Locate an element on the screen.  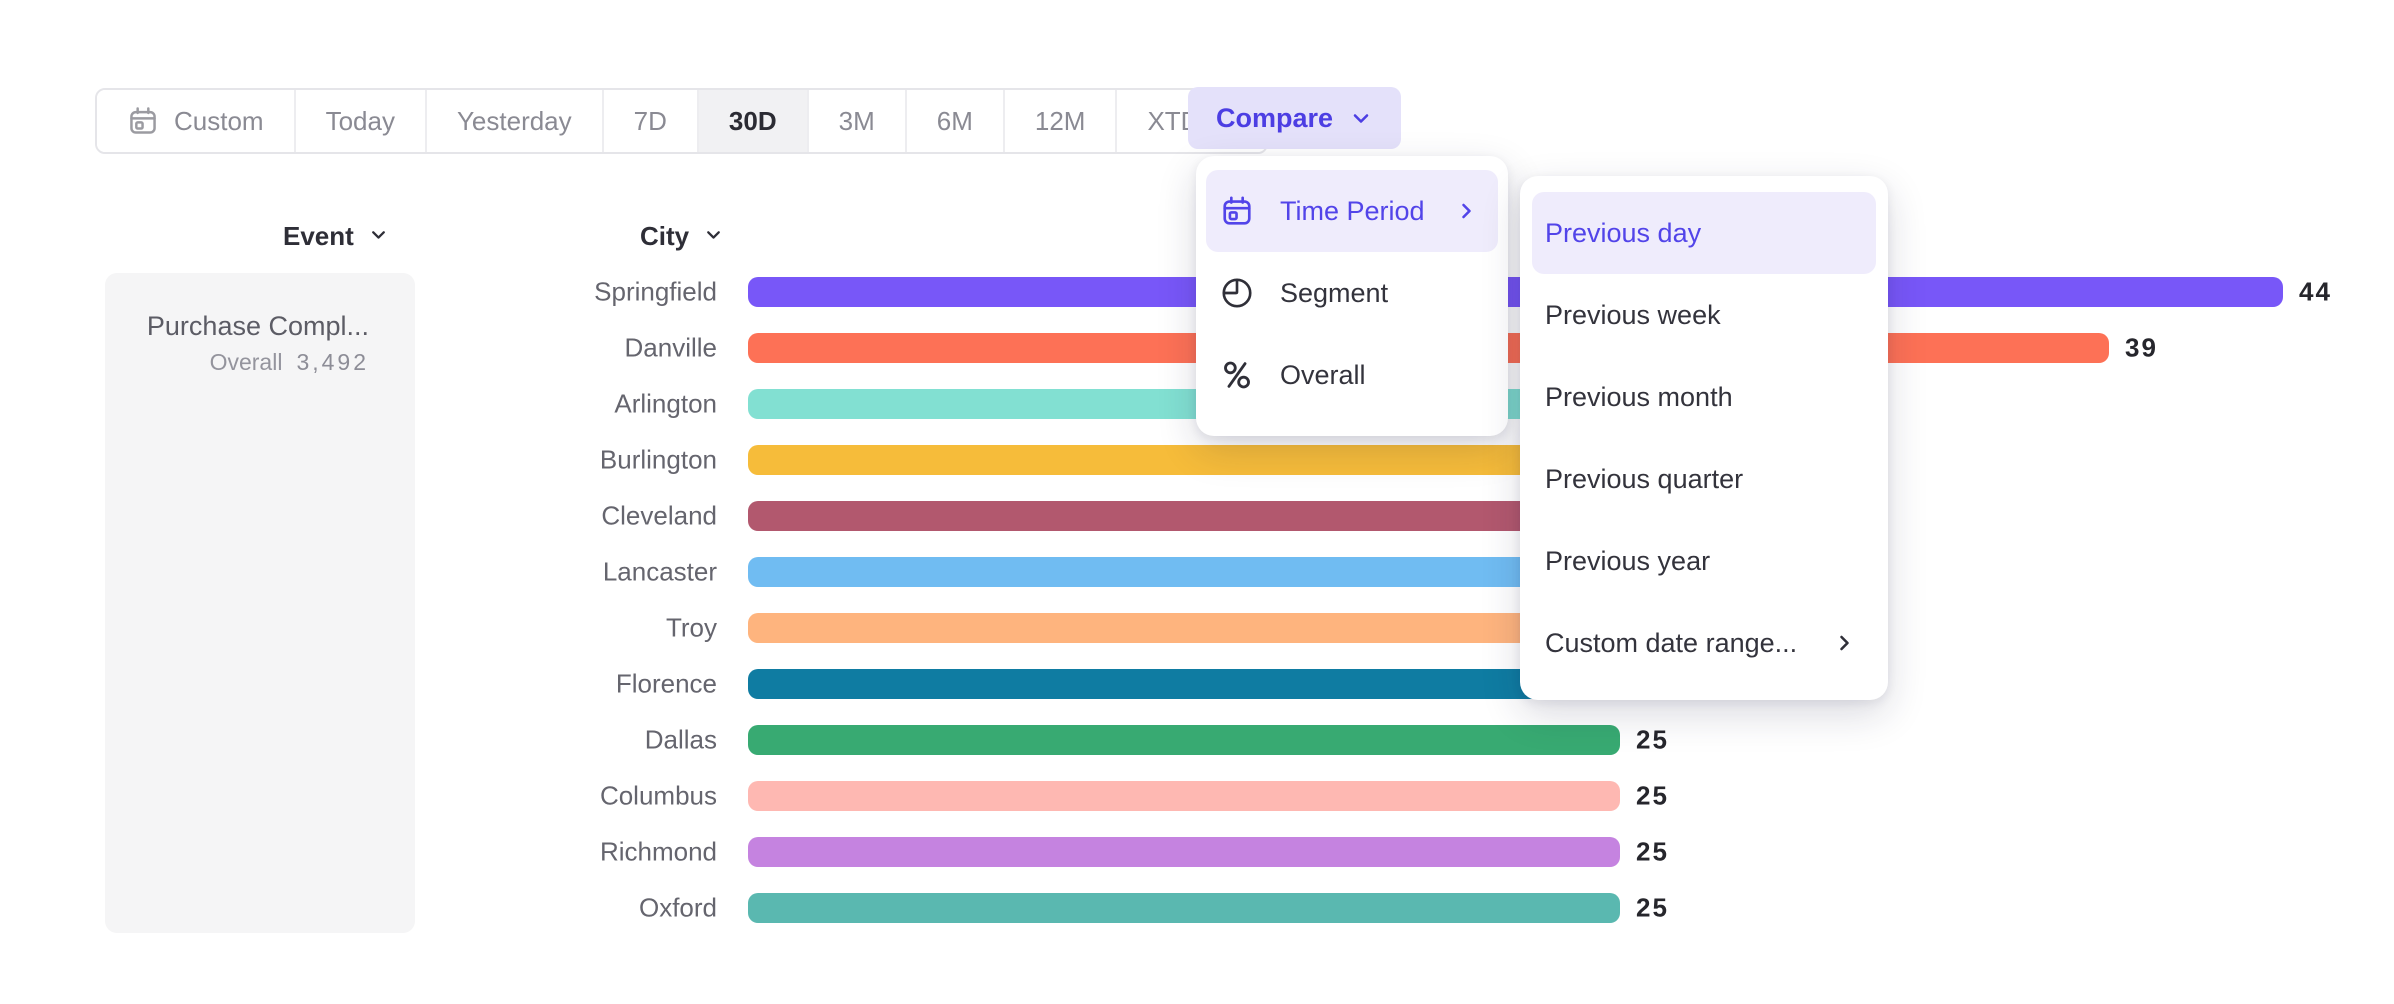
range-label: 30D is located at coordinates (752, 120).